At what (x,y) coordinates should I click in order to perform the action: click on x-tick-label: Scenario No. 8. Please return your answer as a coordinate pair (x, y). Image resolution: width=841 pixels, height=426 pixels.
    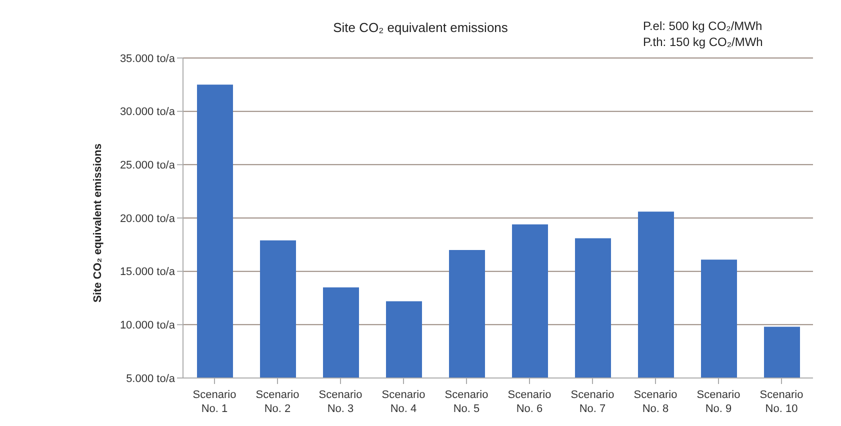
    Looking at the image, I should click on (656, 402).